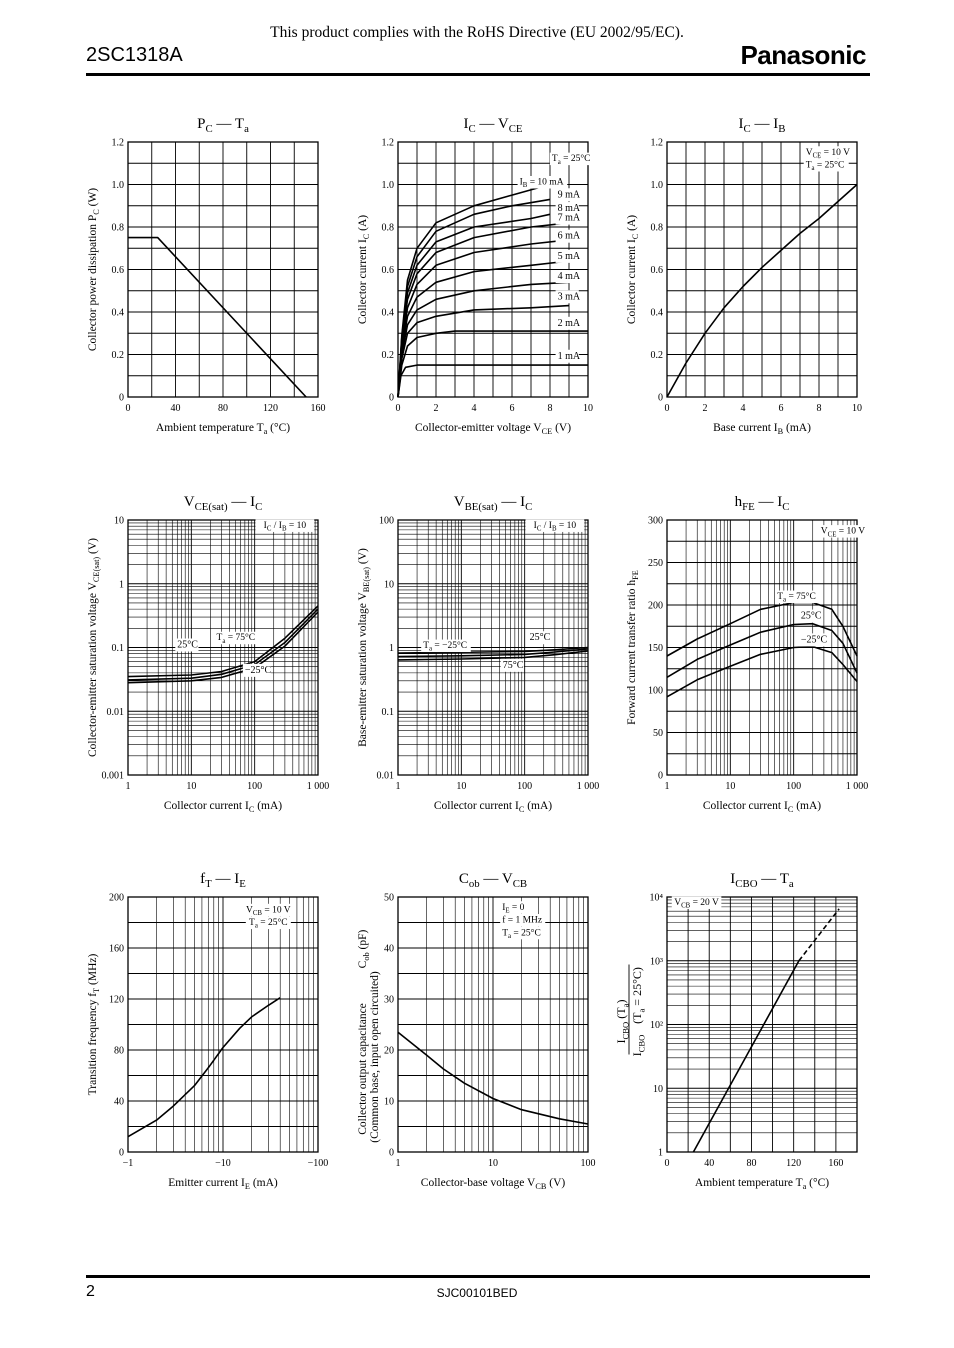 The image size is (954, 1348). I want to click on y-tick-label: 160, so click(116, 949).